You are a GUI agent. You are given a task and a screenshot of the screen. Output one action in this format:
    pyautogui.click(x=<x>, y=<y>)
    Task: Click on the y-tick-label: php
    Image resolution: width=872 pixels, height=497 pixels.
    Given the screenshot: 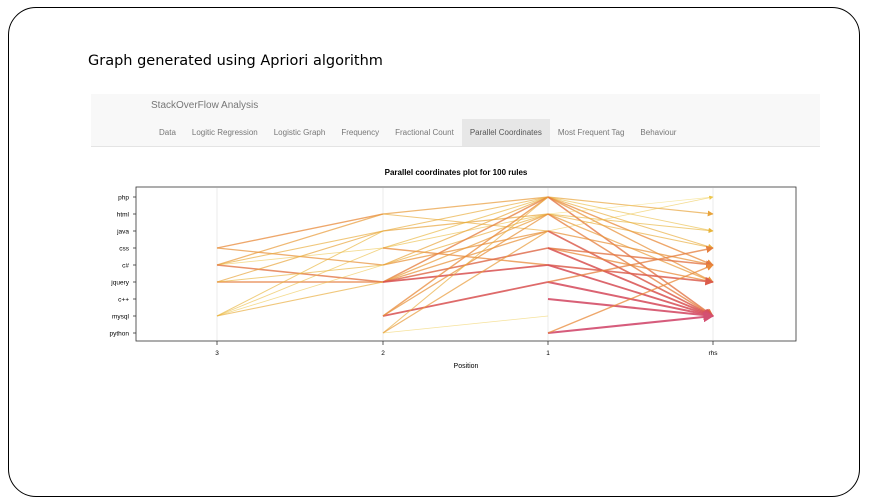 What is the action you would take?
    pyautogui.click(x=123, y=198)
    